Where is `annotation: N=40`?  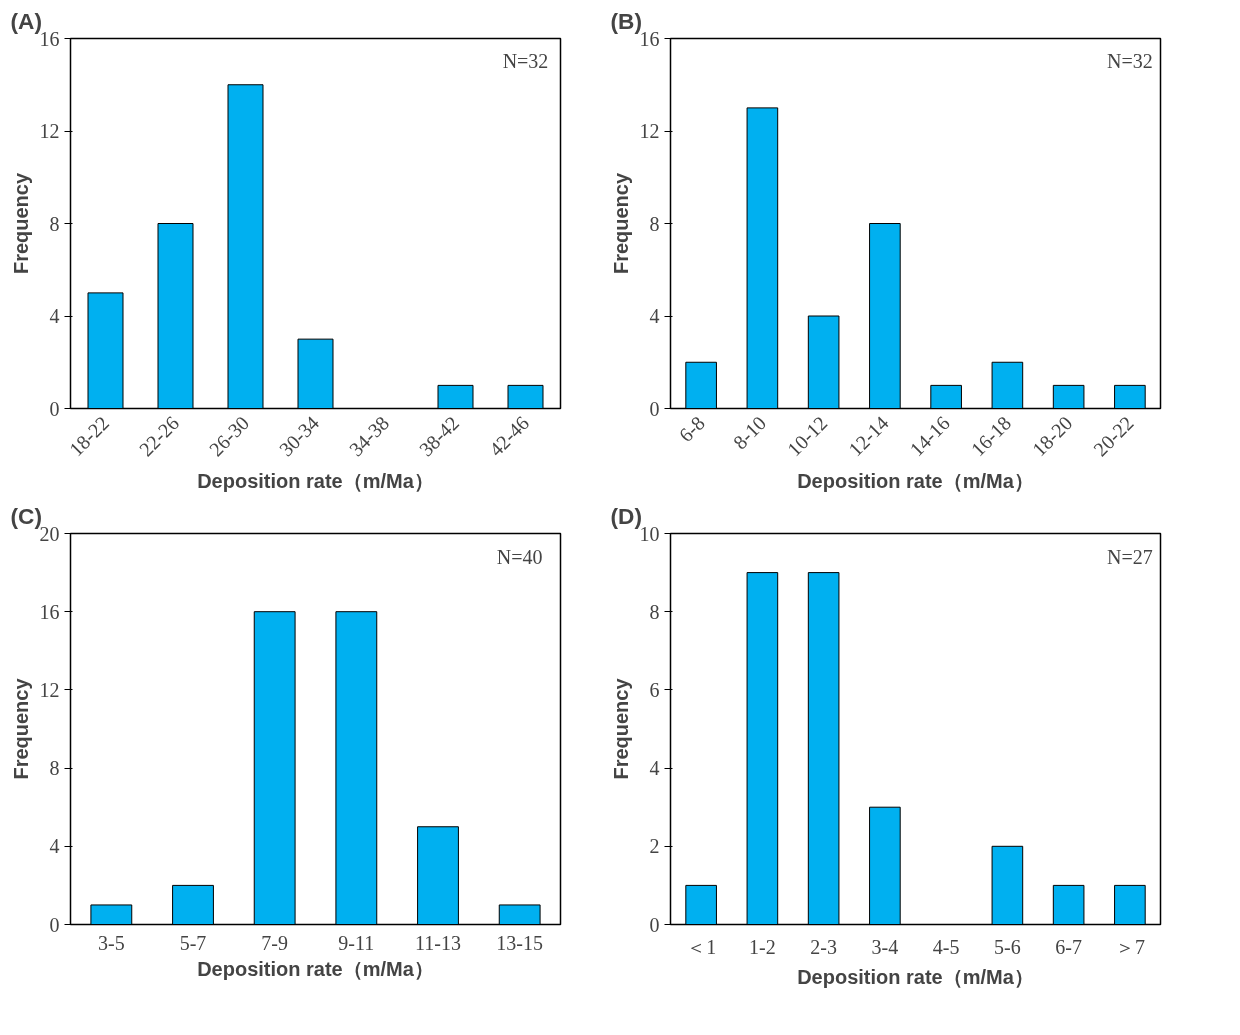 annotation: N=40 is located at coordinates (519, 556).